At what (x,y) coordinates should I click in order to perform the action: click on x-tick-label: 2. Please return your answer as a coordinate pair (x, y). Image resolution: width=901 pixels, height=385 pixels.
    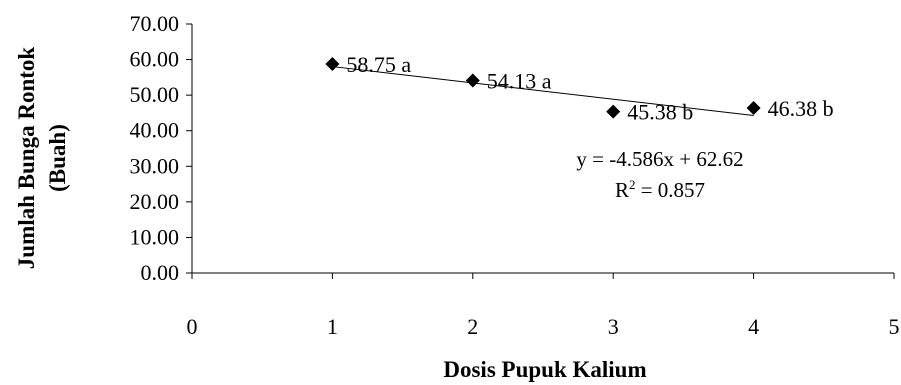
    Looking at the image, I should click on (472, 326).